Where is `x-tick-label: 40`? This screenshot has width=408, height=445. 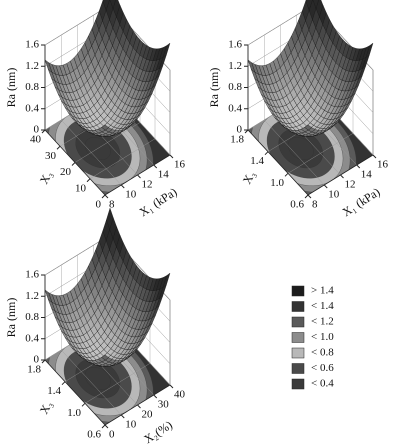 x-tick-label: 40 is located at coordinates (180, 395).